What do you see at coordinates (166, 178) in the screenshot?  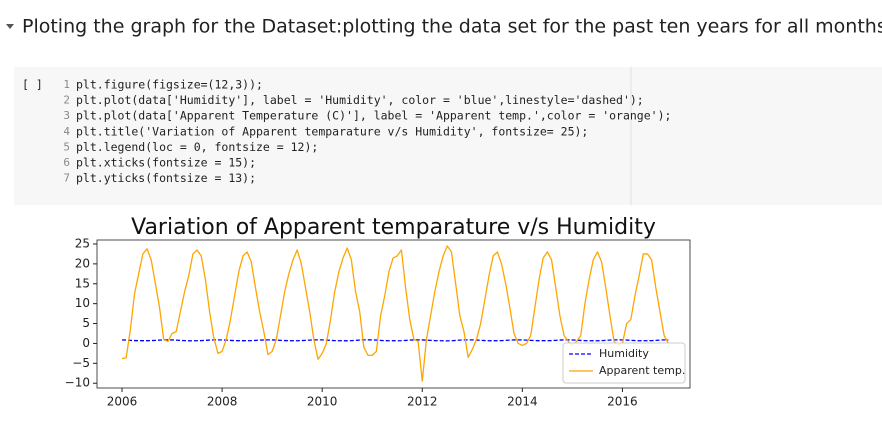 I see `code-line: plt.yticks(fontsize = 13);` at bounding box center [166, 178].